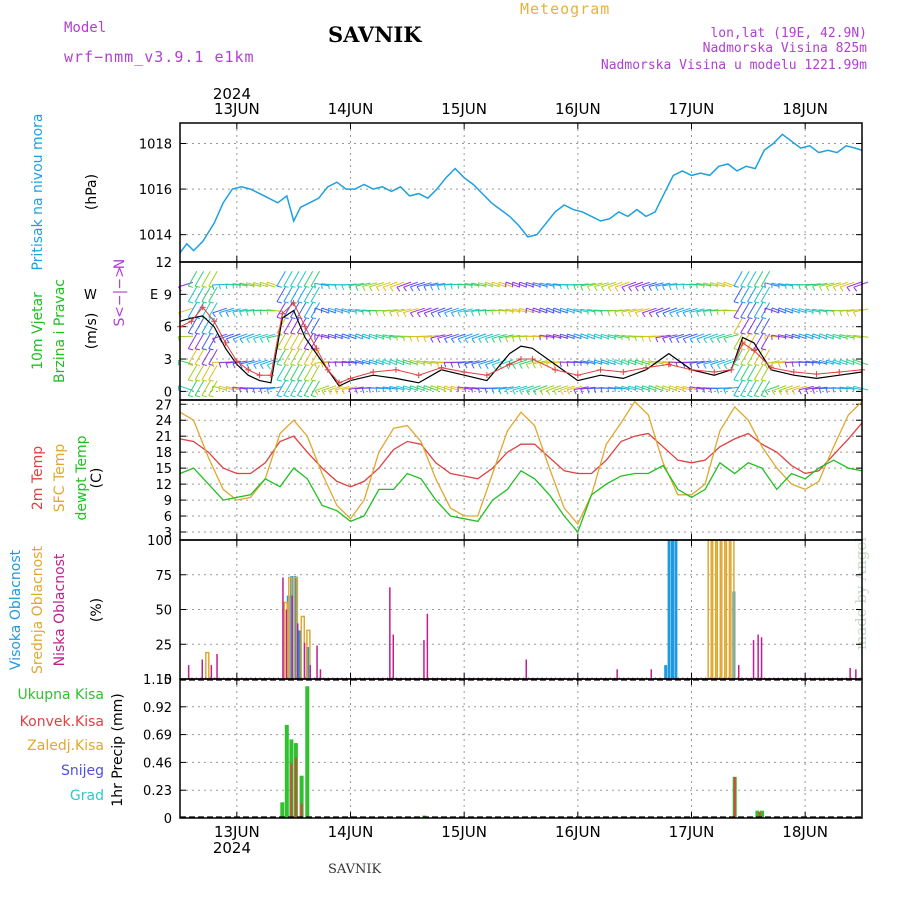 The height and width of the screenshot is (900, 900). Describe the element at coordinates (120, 264) in the screenshot. I see `compass-n: N` at that location.